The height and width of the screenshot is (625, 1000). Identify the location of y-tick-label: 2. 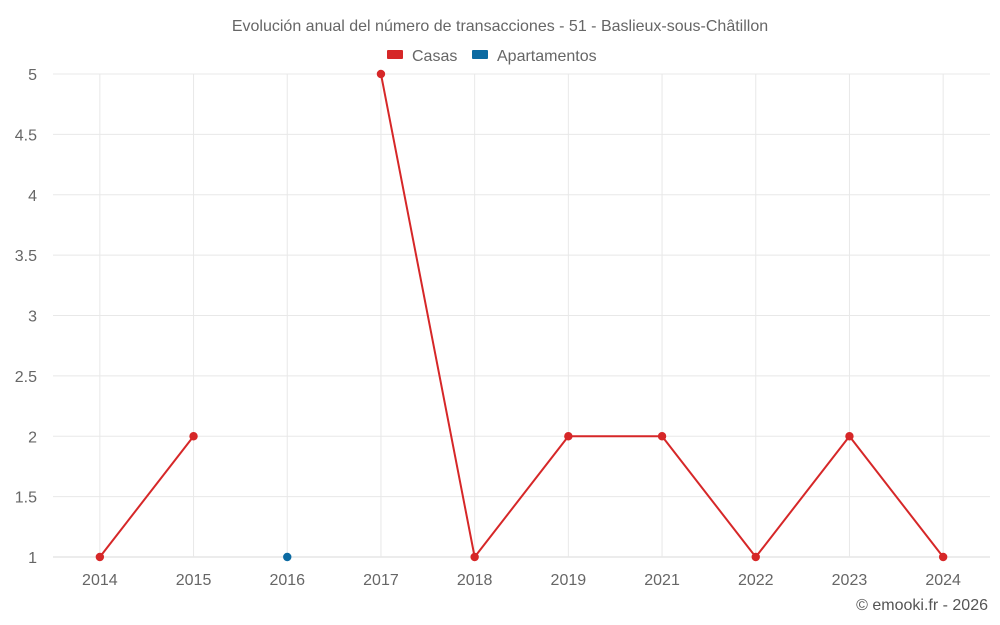
(32, 437).